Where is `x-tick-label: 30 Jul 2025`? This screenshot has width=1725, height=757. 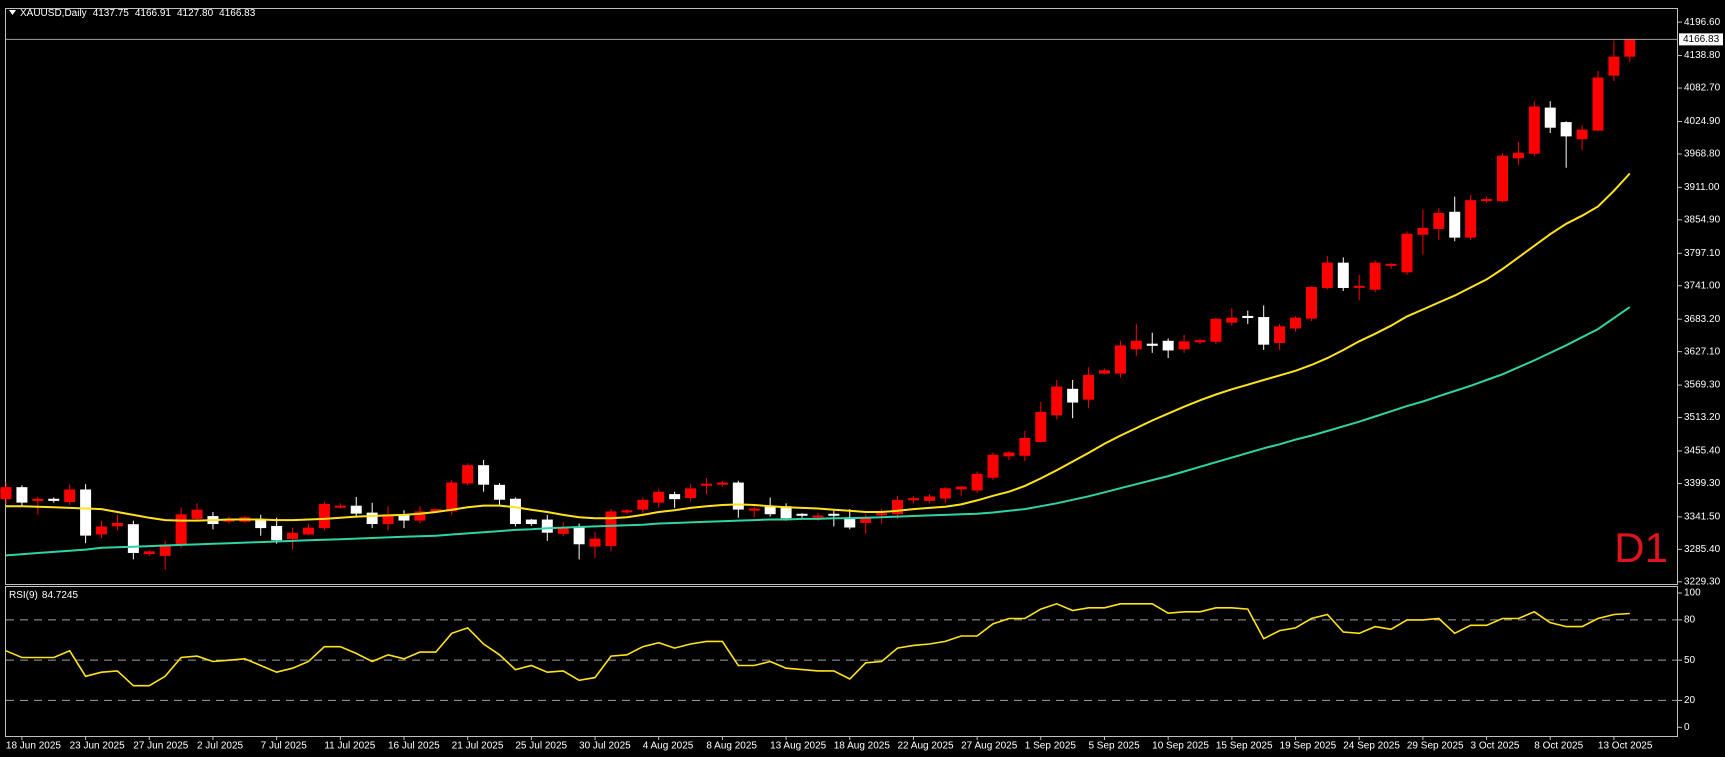 x-tick-label: 30 Jul 2025 is located at coordinates (605, 746).